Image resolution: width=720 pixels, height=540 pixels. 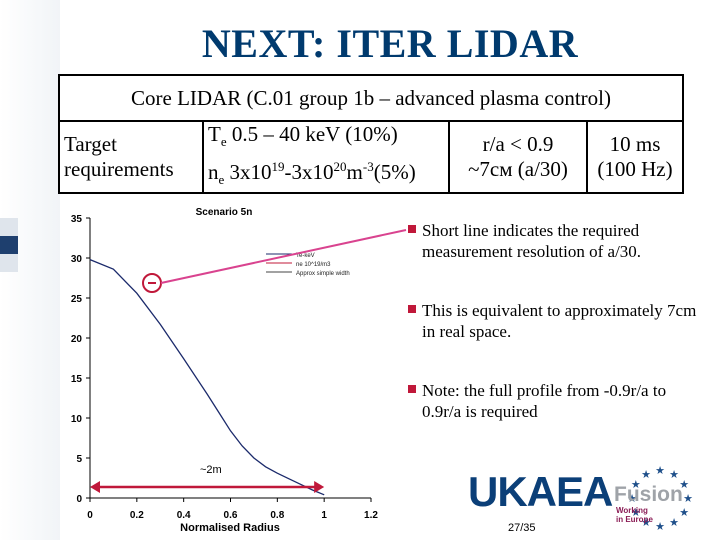 What do you see at coordinates (77, 259) in the screenshot?
I see `y-tick-label: 30` at bounding box center [77, 259].